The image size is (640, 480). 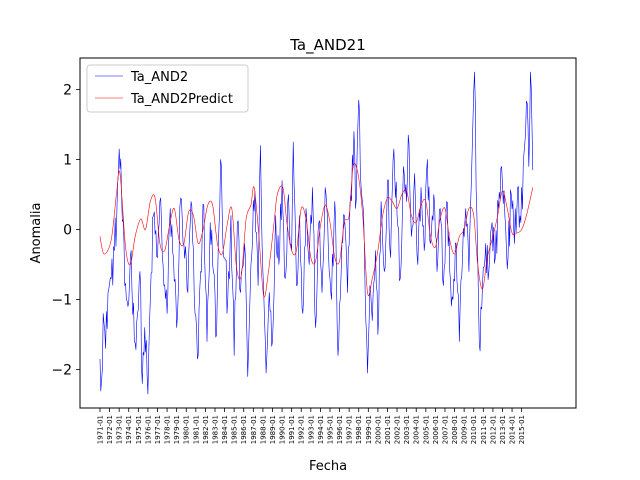 What do you see at coordinates (455, 429) in the screenshot?
I see `x-tick-label: 2008-01` at bounding box center [455, 429].